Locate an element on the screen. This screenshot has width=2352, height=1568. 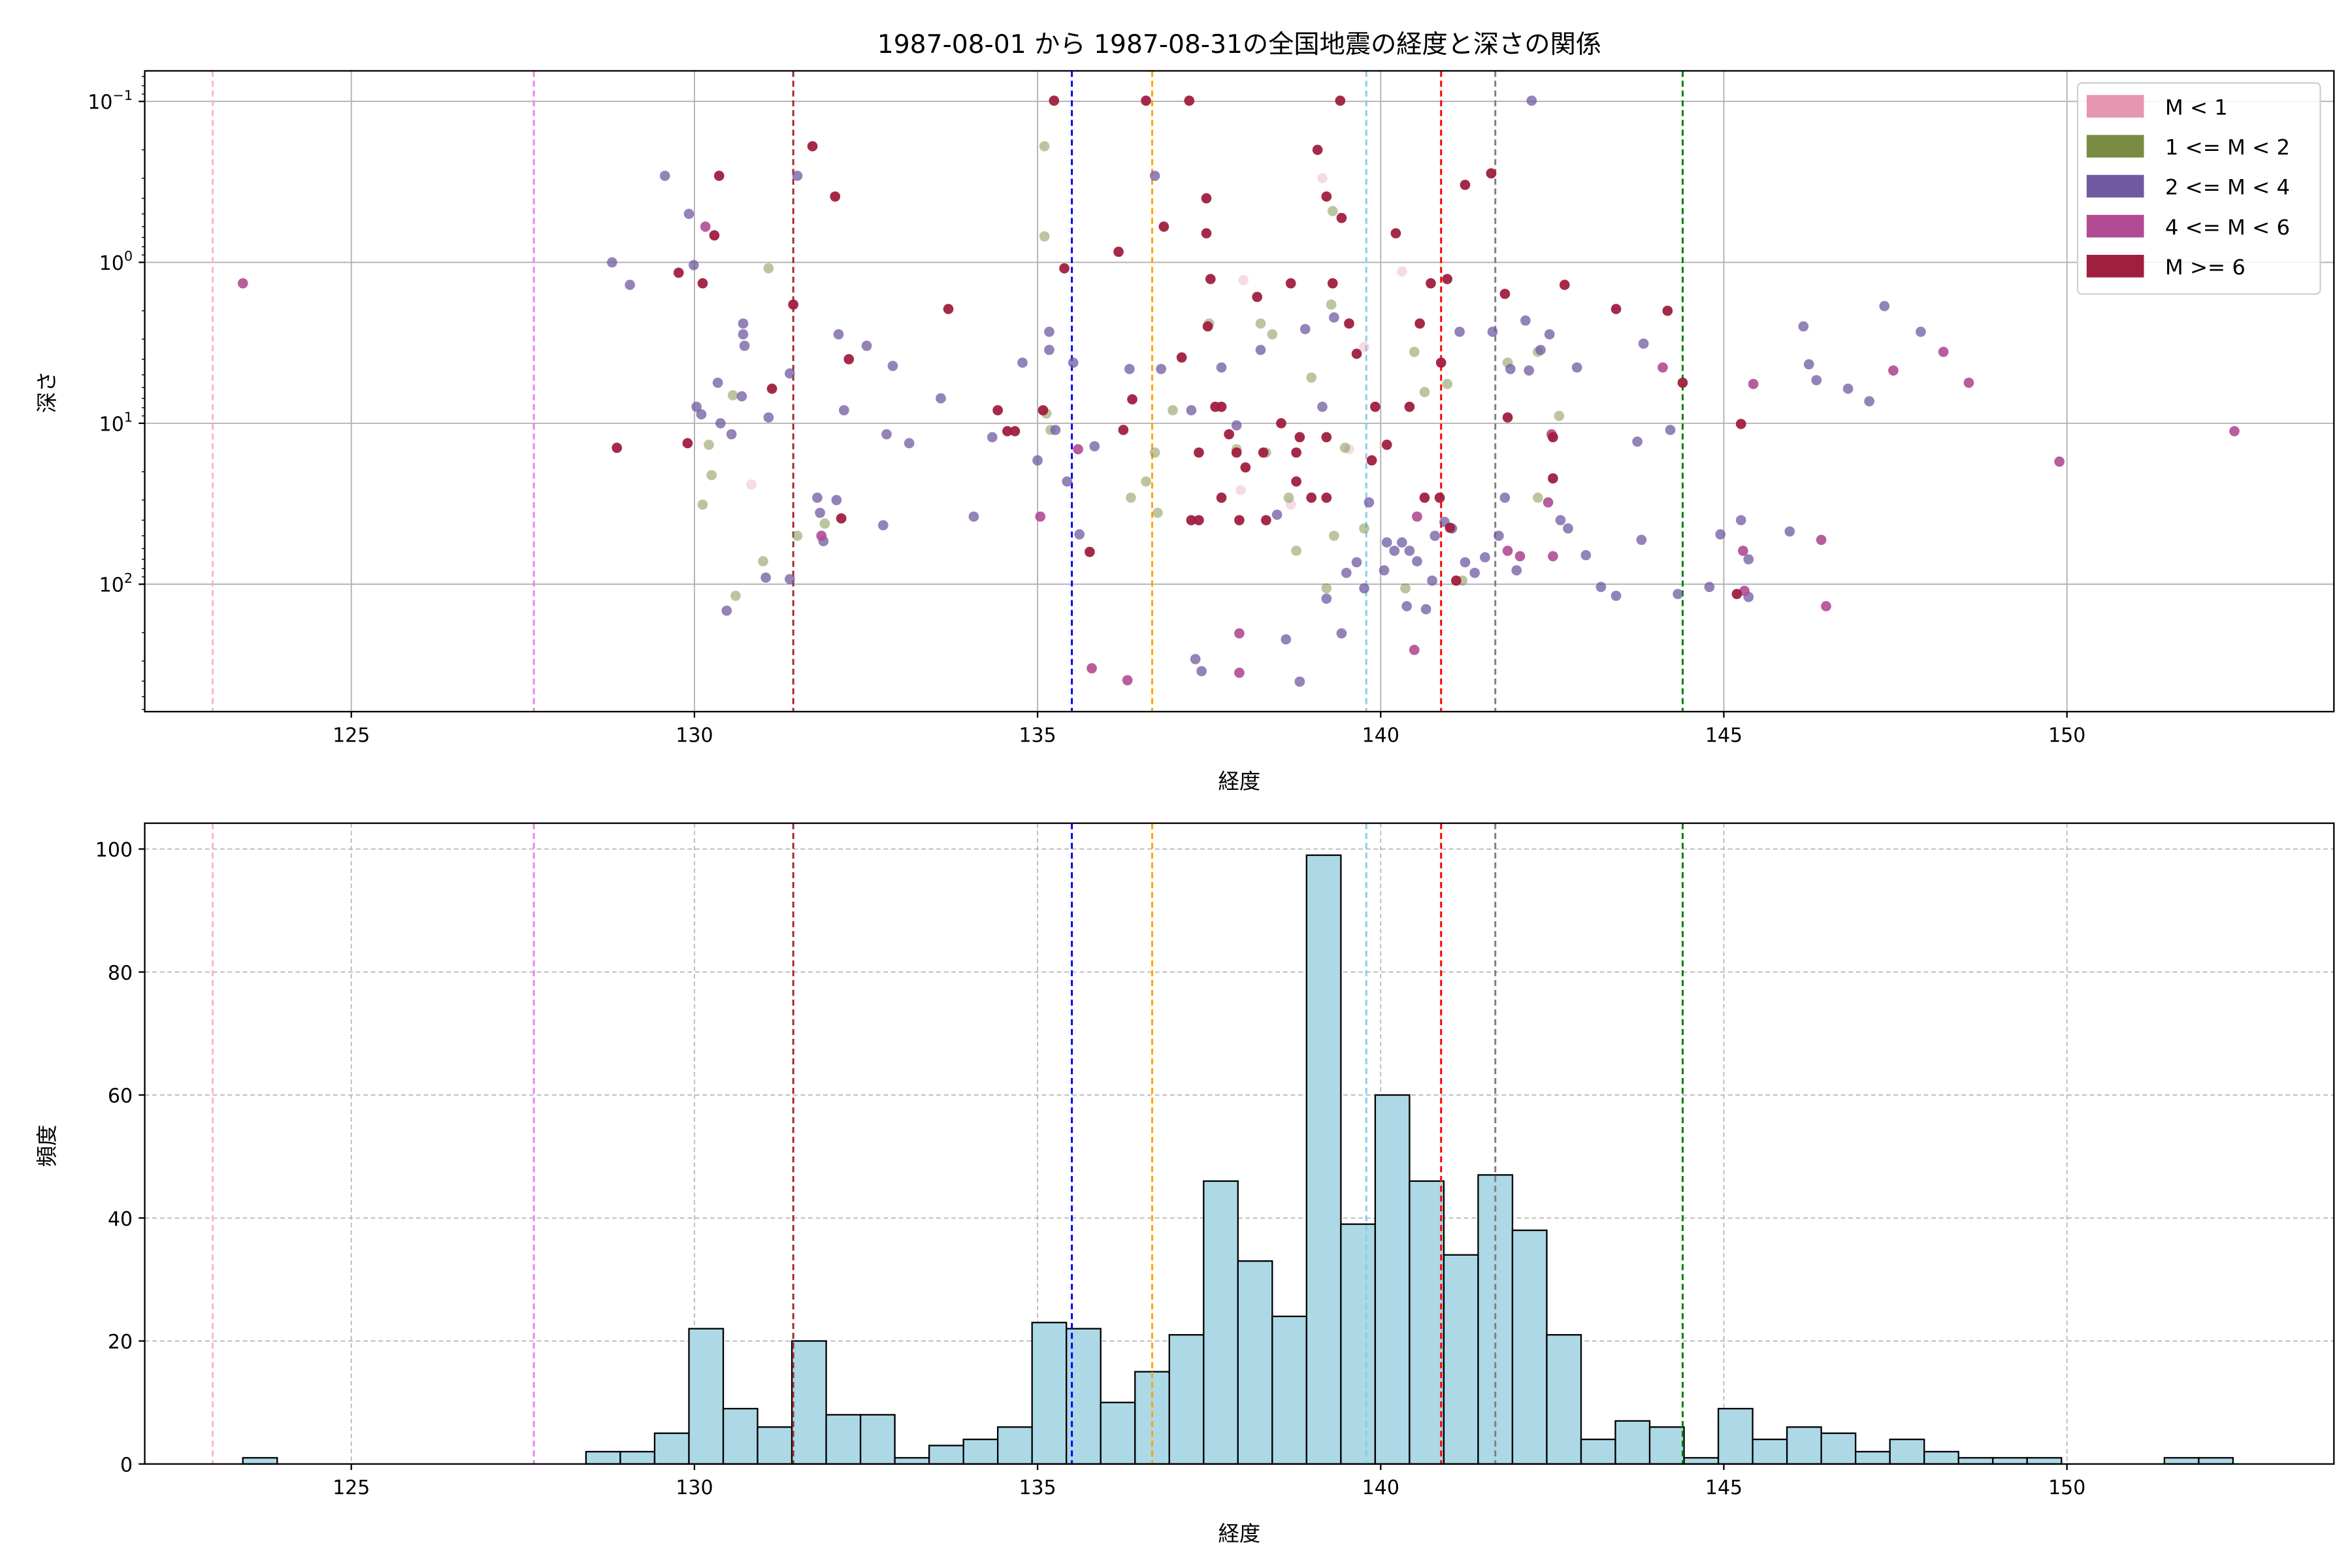
x-tick-label: 125 is located at coordinates (351, 1488).